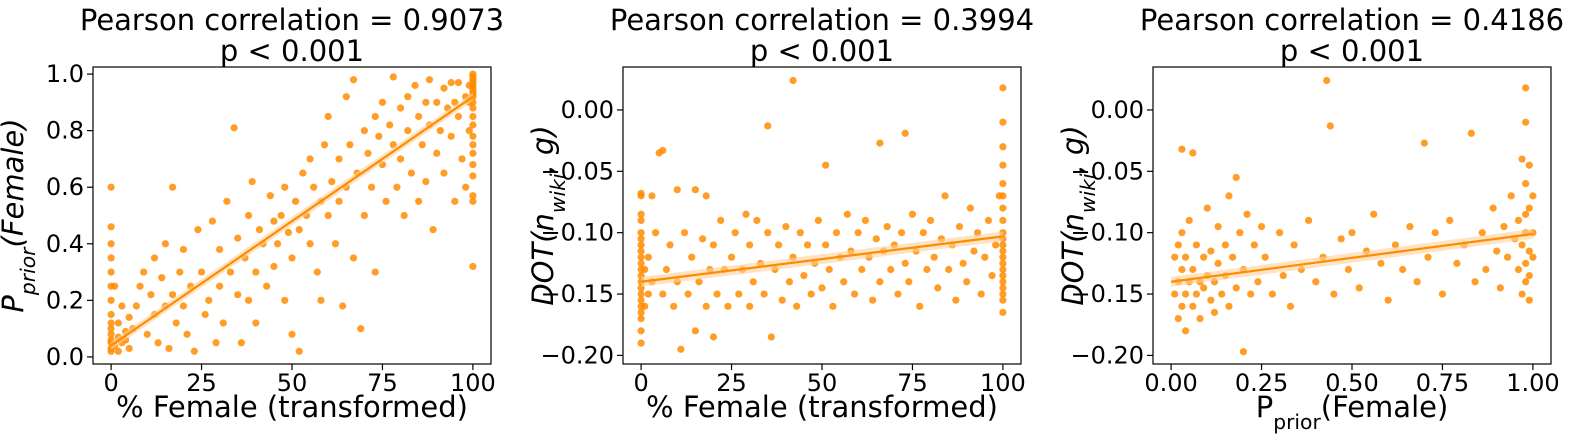 This screenshot has width=1578, height=442. I want to click on chart-title: Pearson correlation = 0.4186, so click(1352, 20).